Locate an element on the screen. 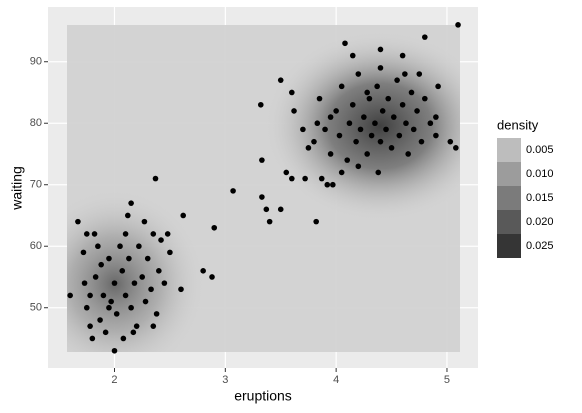 The width and height of the screenshot is (582, 413). y-tick-label: 50 is located at coordinates (36, 308).